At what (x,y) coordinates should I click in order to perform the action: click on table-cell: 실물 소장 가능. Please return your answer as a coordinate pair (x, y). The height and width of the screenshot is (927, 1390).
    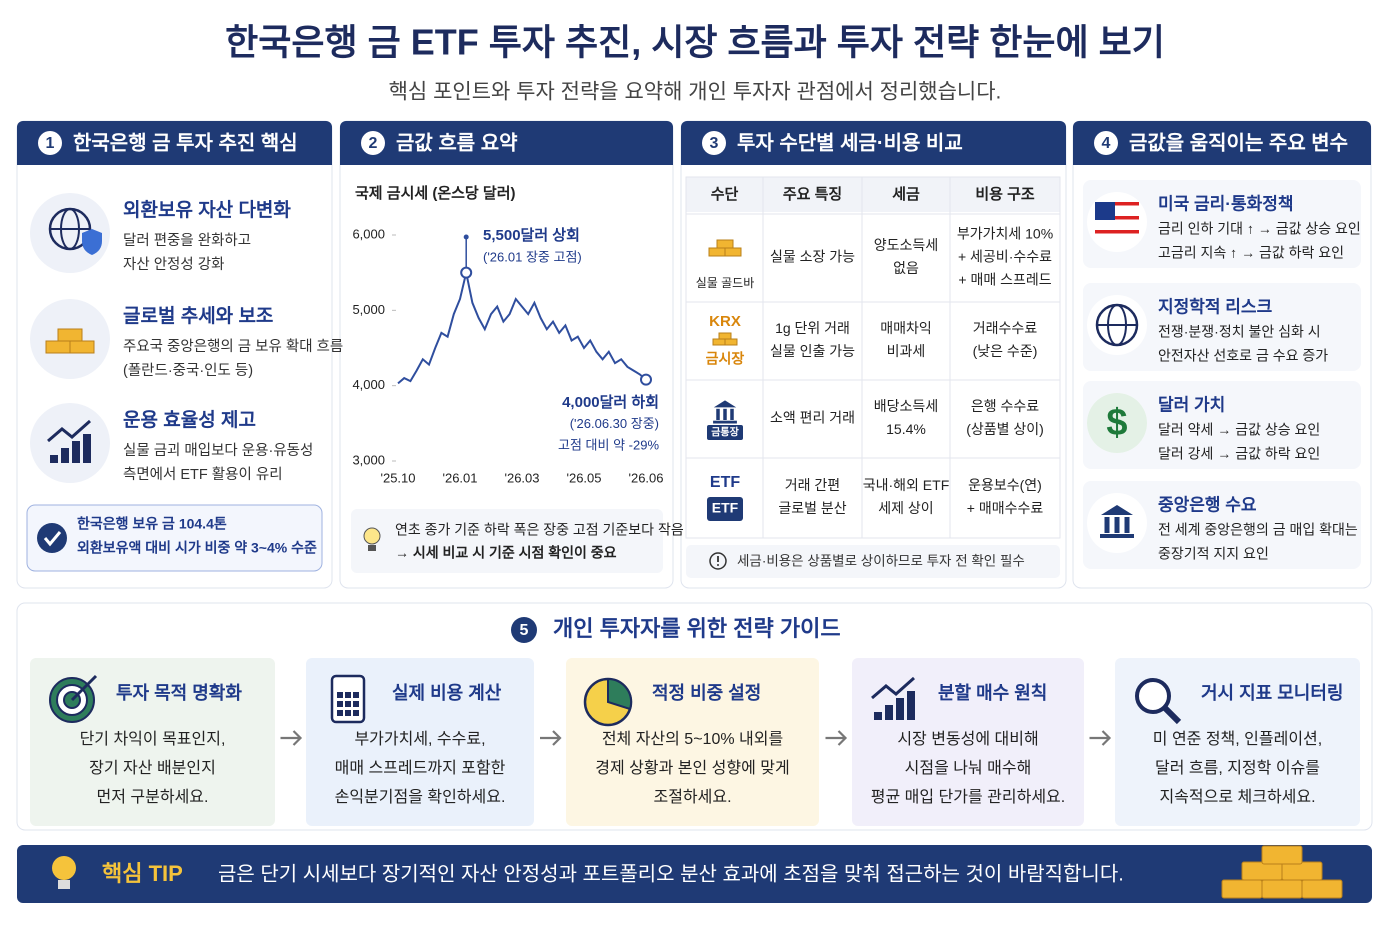
    Looking at the image, I should click on (812, 257).